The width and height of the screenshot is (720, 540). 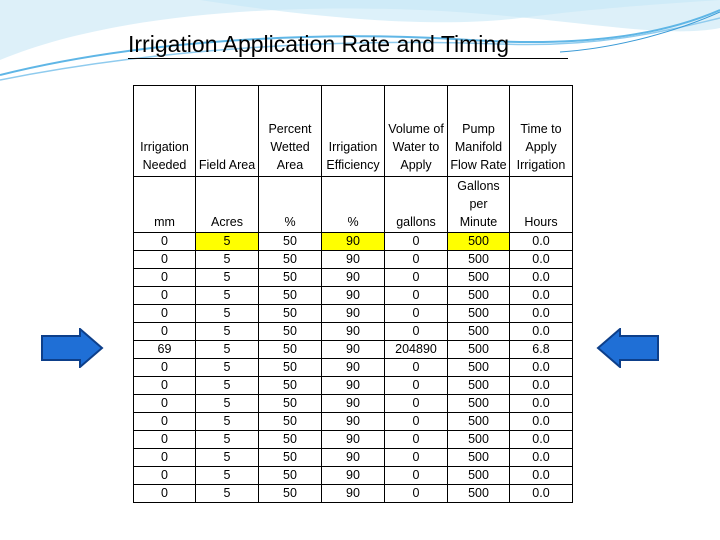 What do you see at coordinates (478, 222) in the screenshot?
I see `units-row-text: Minute` at bounding box center [478, 222].